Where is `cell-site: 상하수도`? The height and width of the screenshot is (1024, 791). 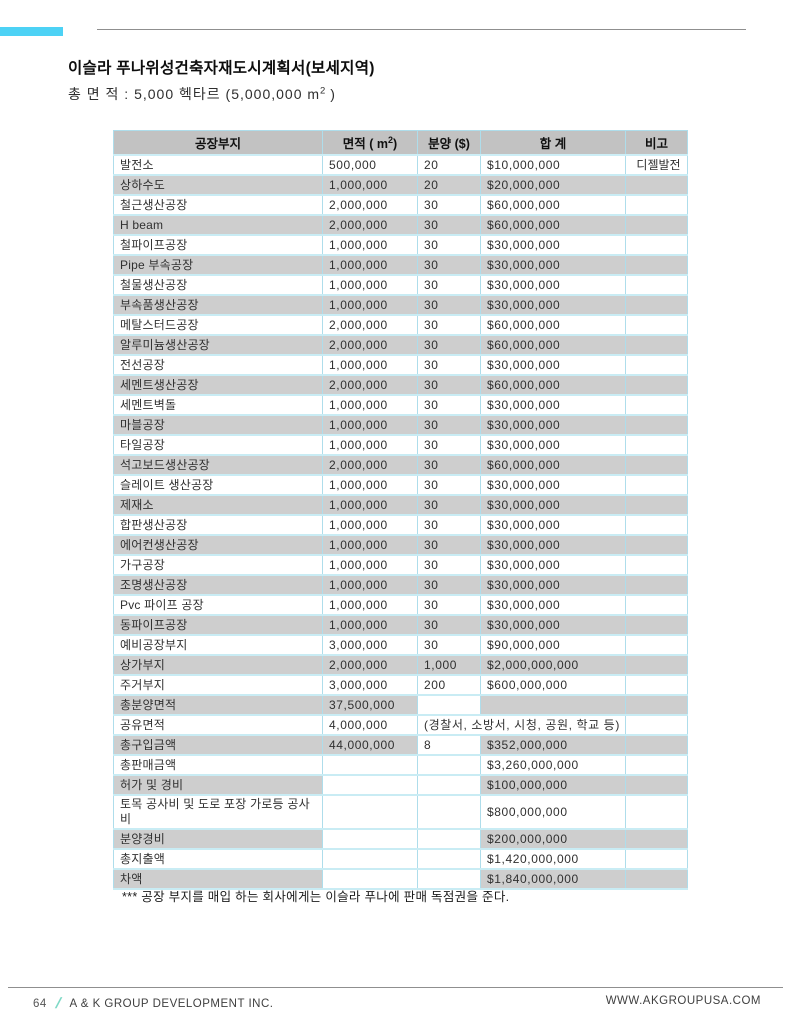 cell-site: 상하수도 is located at coordinates (218, 185).